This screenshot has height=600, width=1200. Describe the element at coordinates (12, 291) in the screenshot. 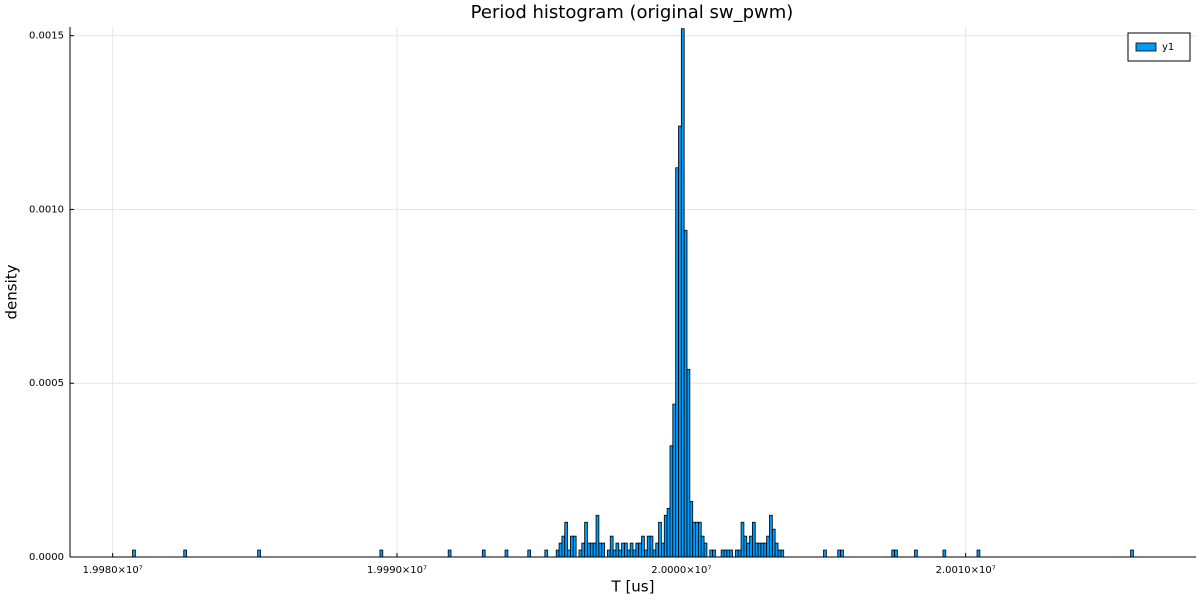

I see `y-axis-label: density` at that location.